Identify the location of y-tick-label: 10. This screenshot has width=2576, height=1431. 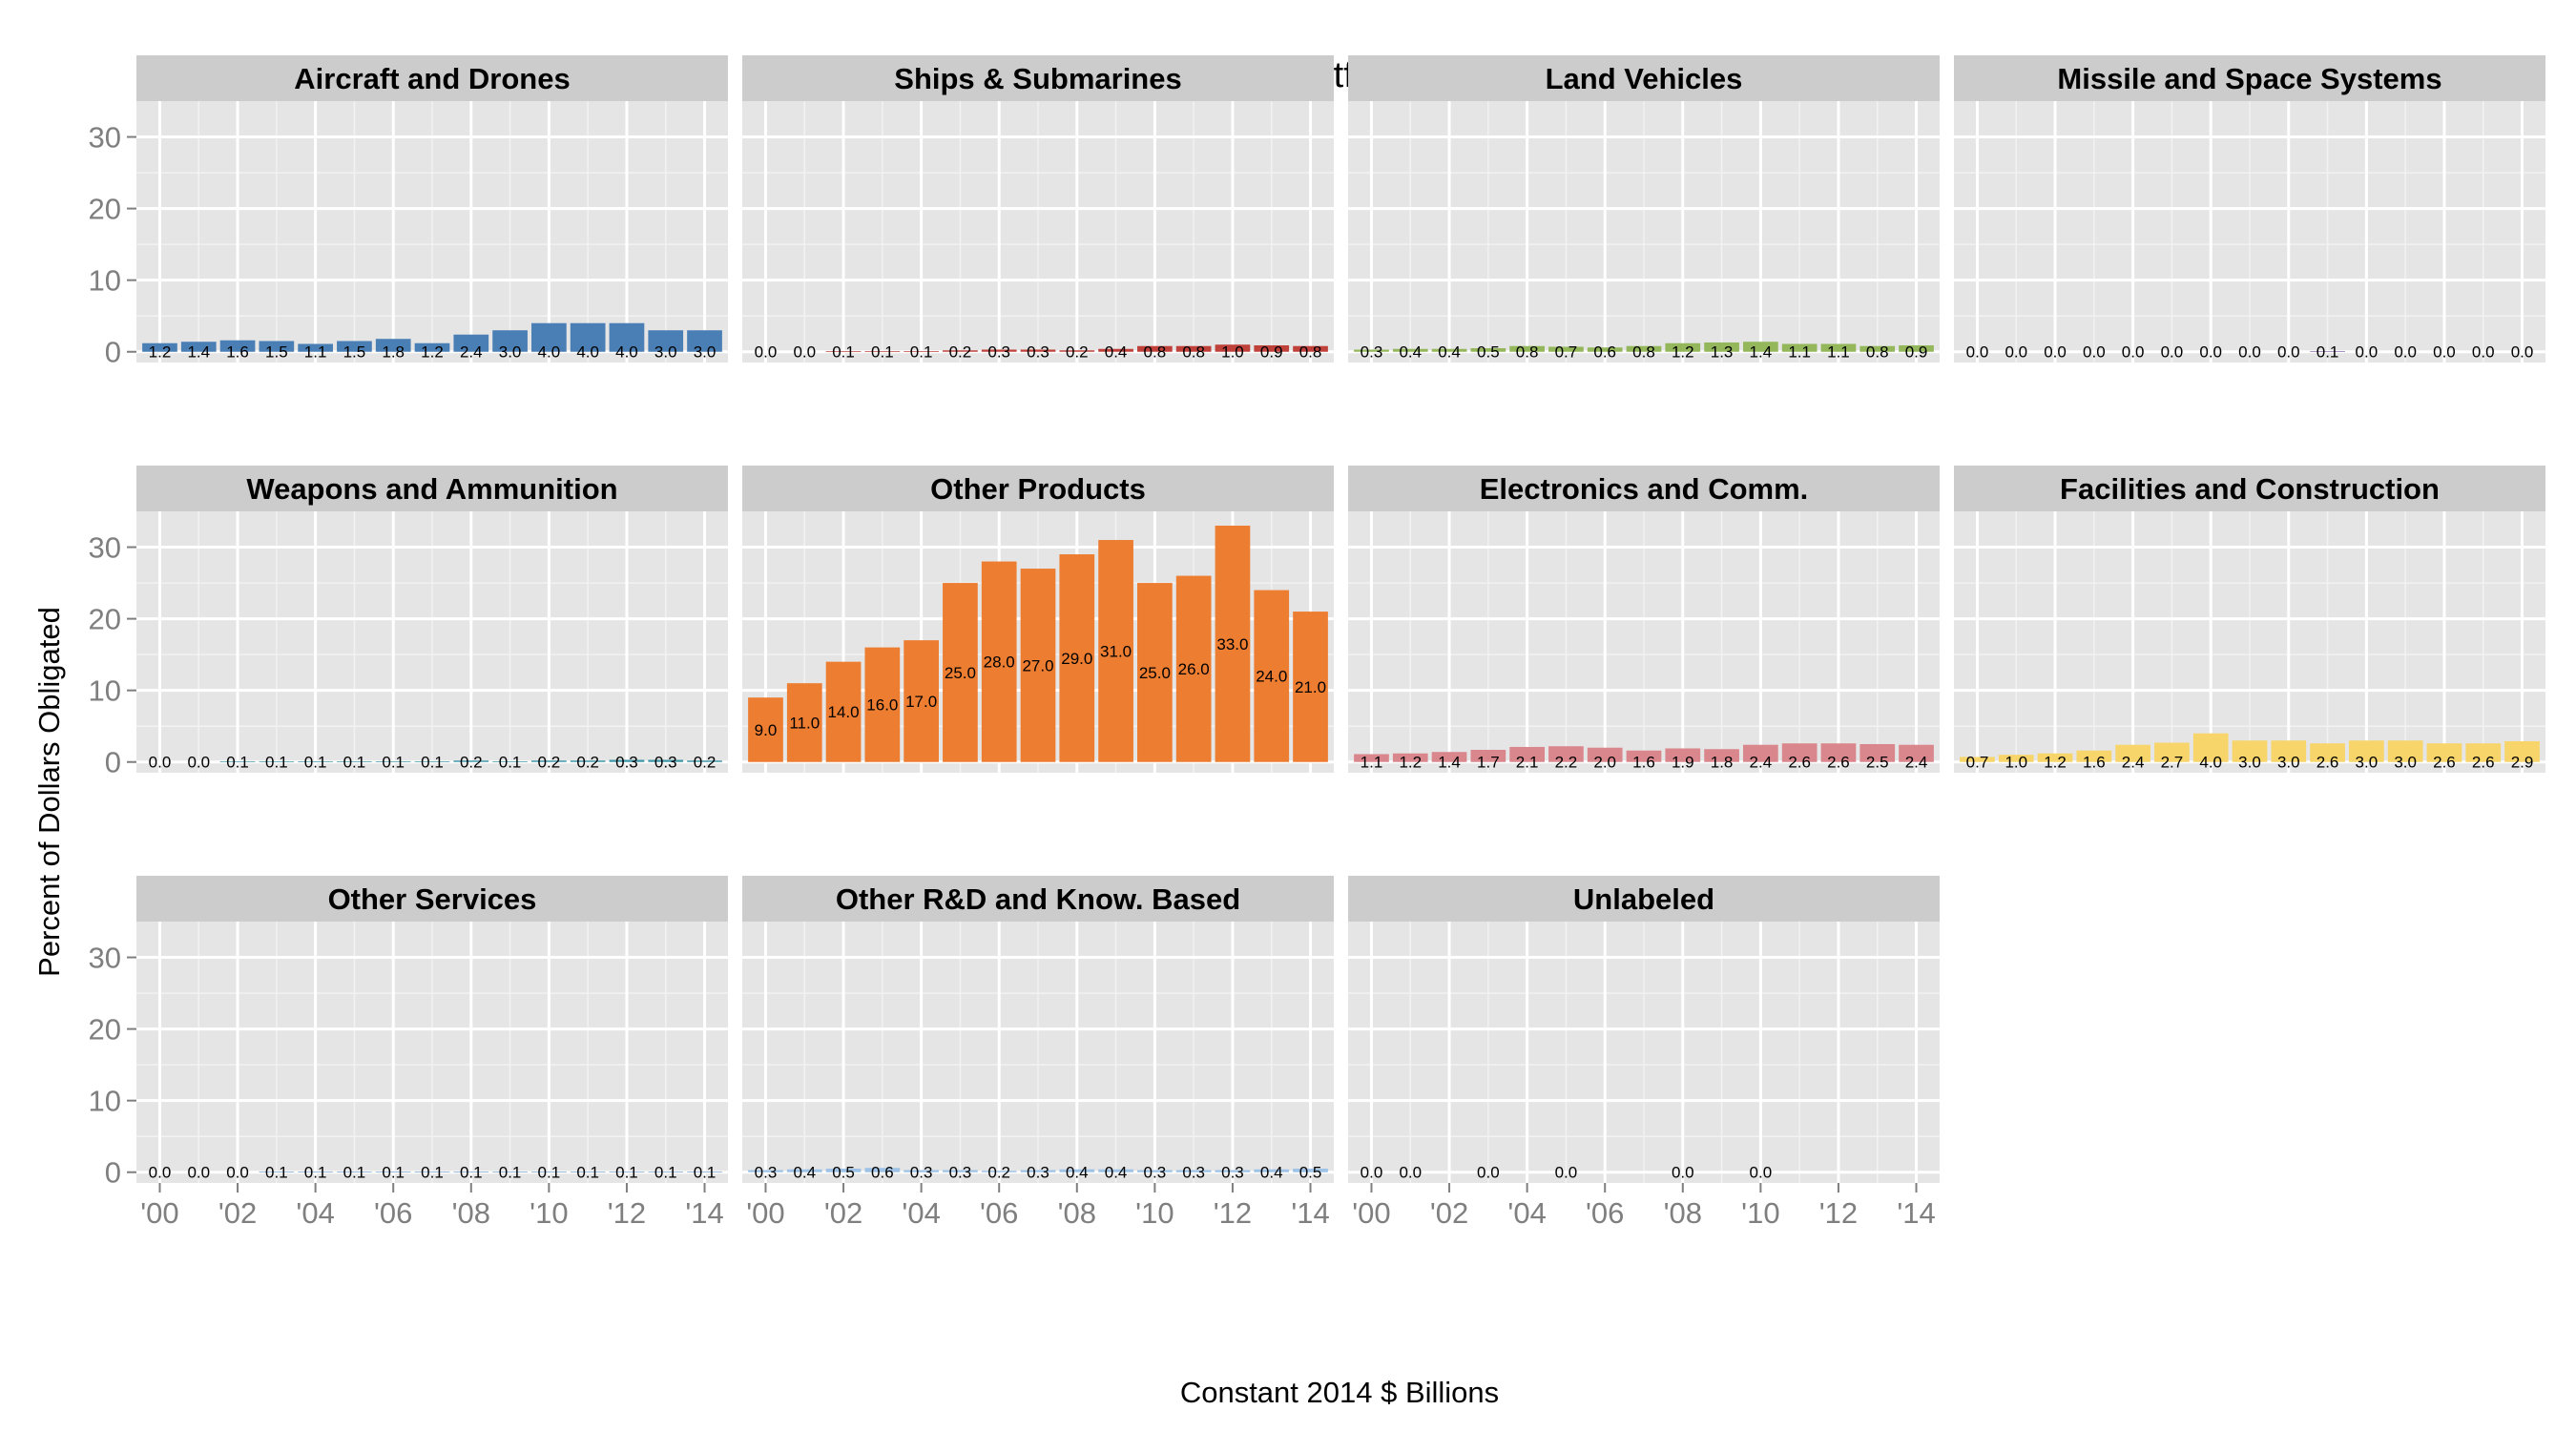
(105, 691).